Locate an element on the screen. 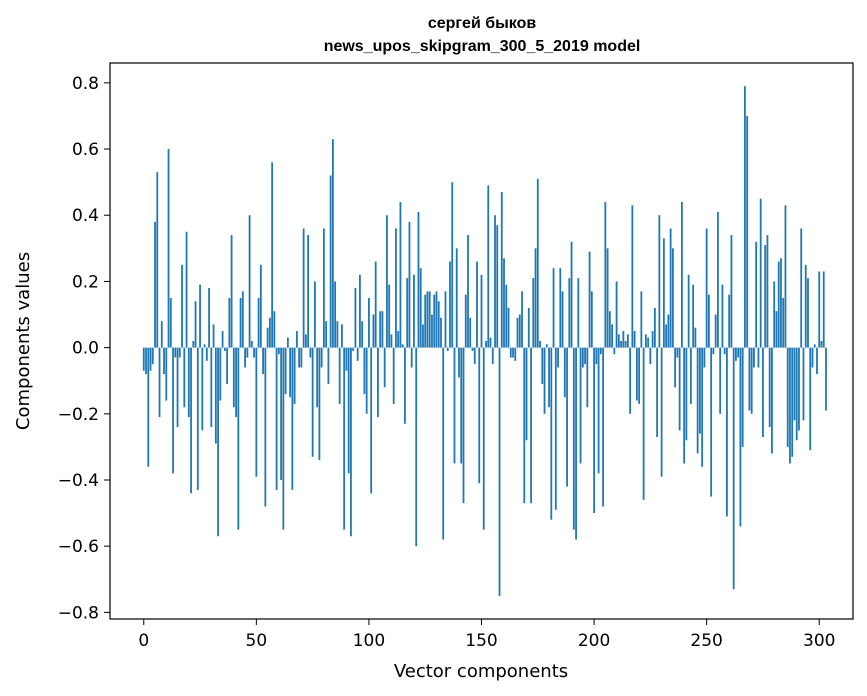 The width and height of the screenshot is (867, 696). y-tick-label: 0.8 is located at coordinates (85, 84).